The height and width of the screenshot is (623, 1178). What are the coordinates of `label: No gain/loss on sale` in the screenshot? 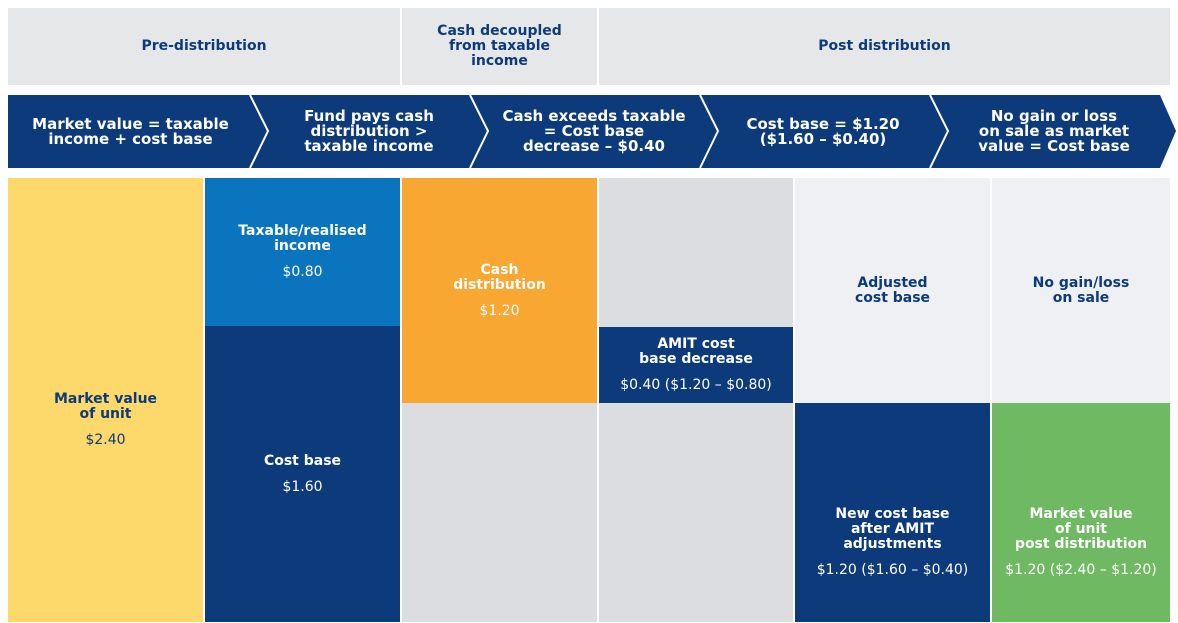 It's located at (1081, 290).